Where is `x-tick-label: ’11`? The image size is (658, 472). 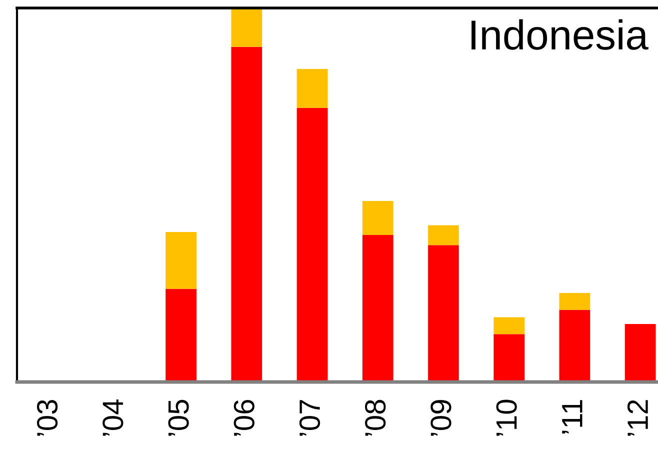 x-tick-label: ’11 is located at coordinates (572, 417).